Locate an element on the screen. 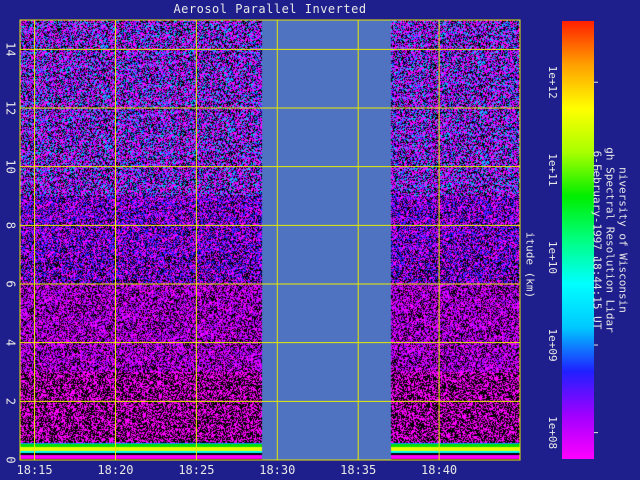  annotation-line-1: niversity of Wisconsin is located at coordinates (623, 240).